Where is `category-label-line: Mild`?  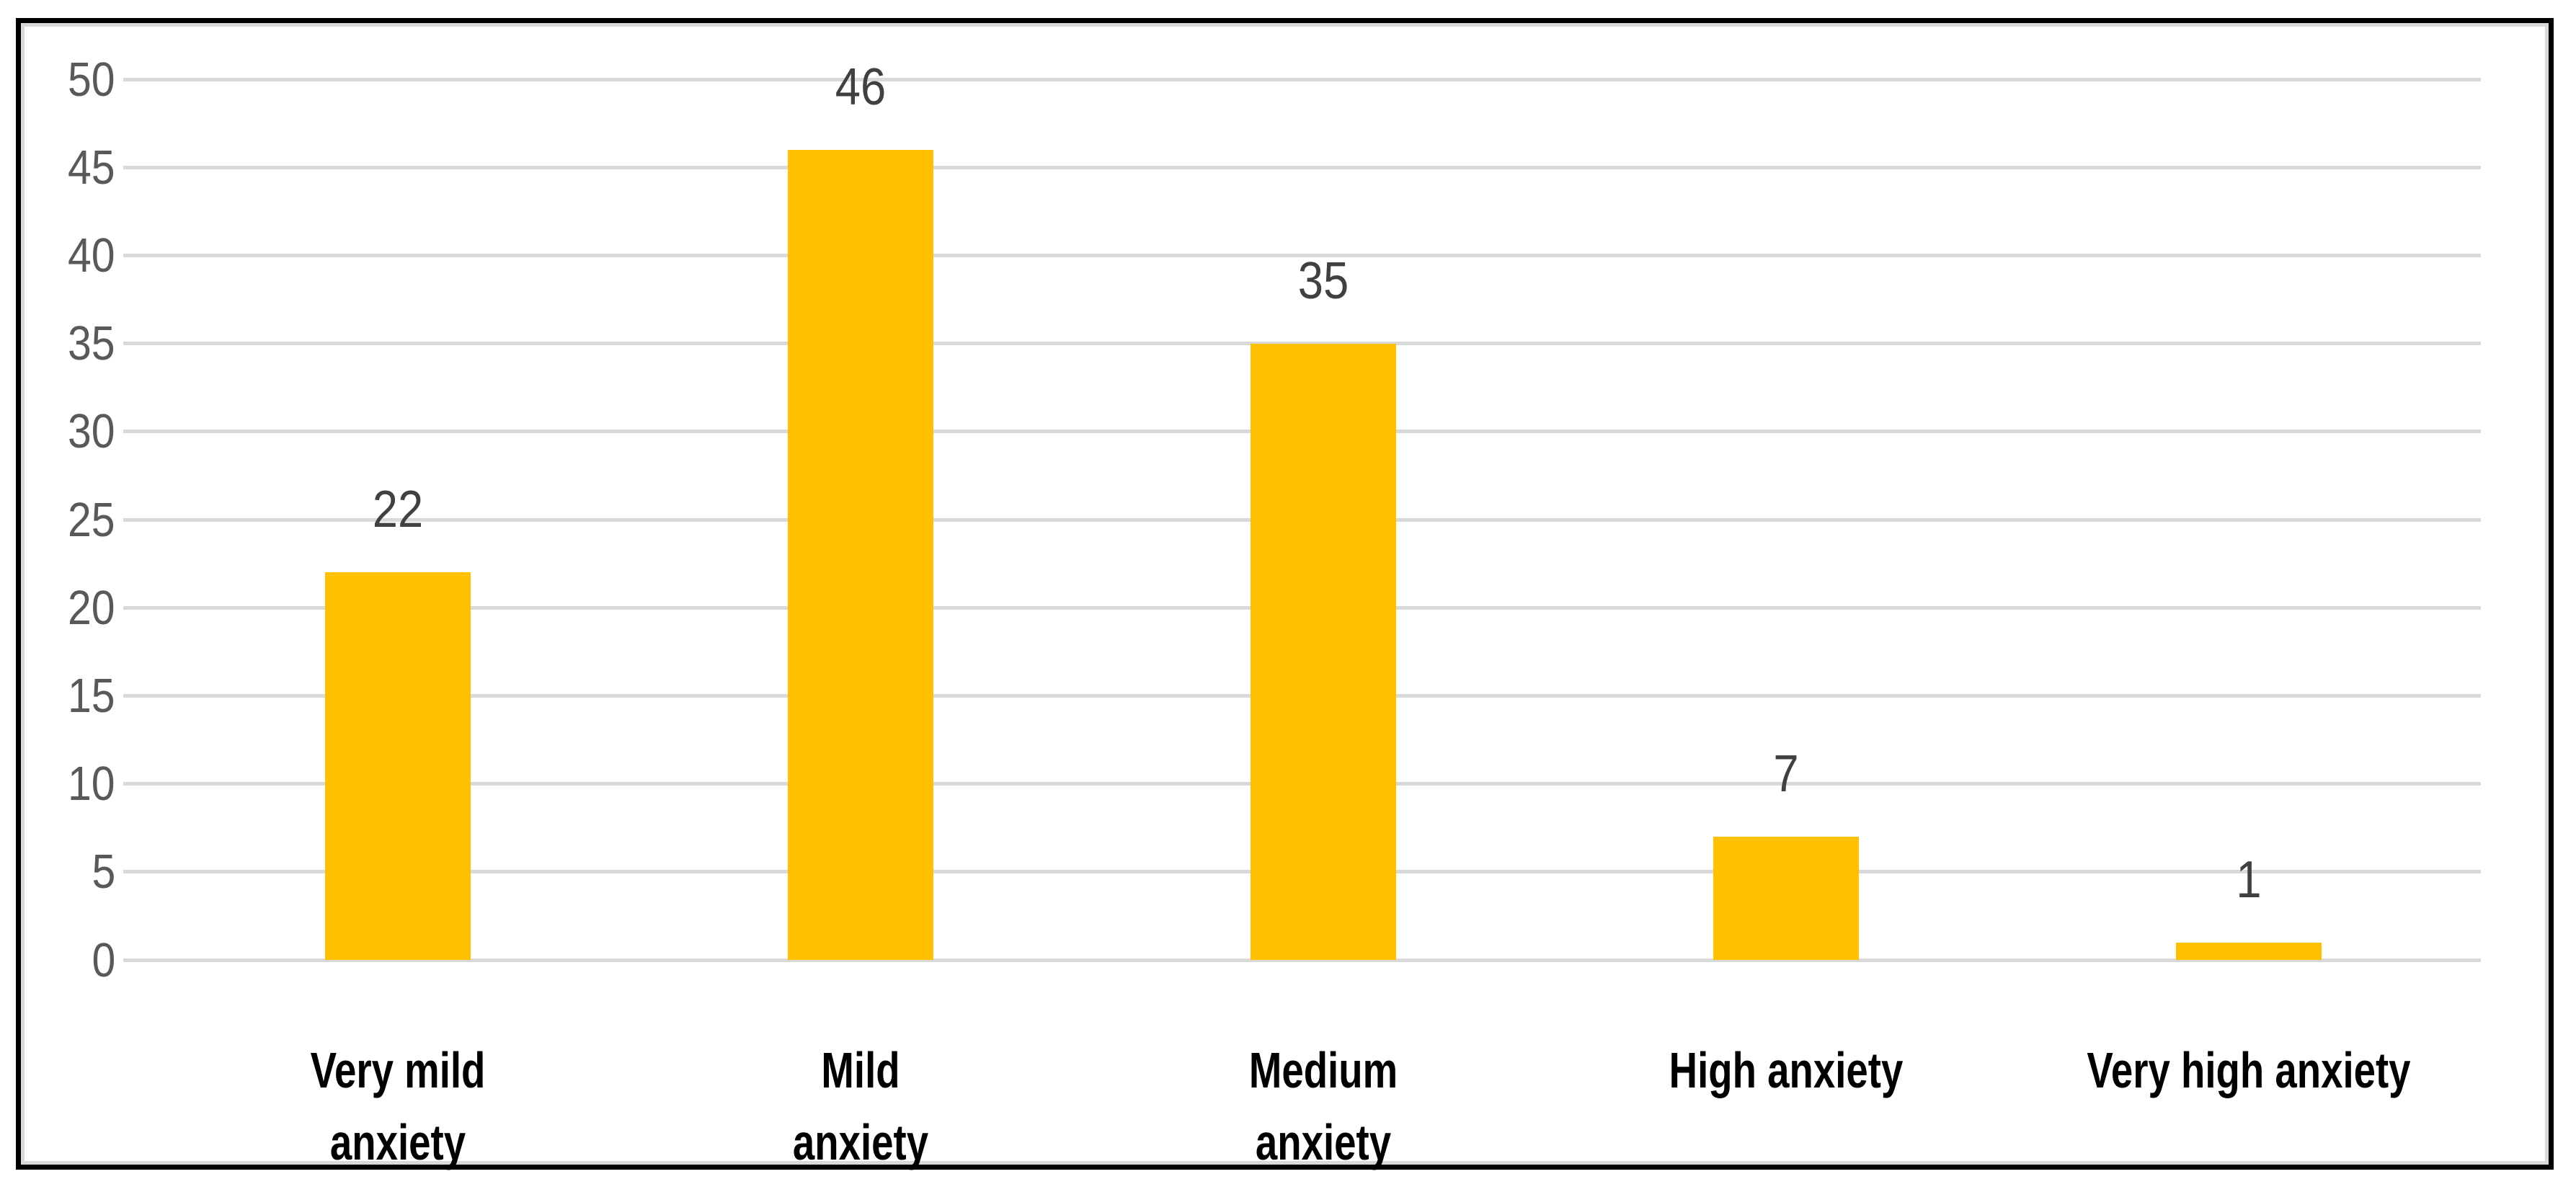 category-label-line: Mild is located at coordinates (860, 1070).